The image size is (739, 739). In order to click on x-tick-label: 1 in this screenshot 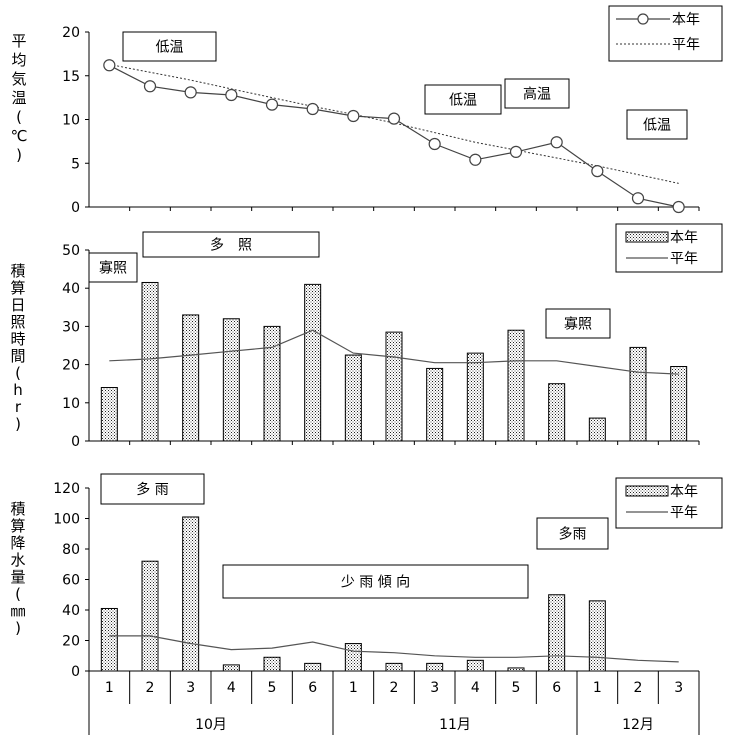, I will do `click(109, 688)`.